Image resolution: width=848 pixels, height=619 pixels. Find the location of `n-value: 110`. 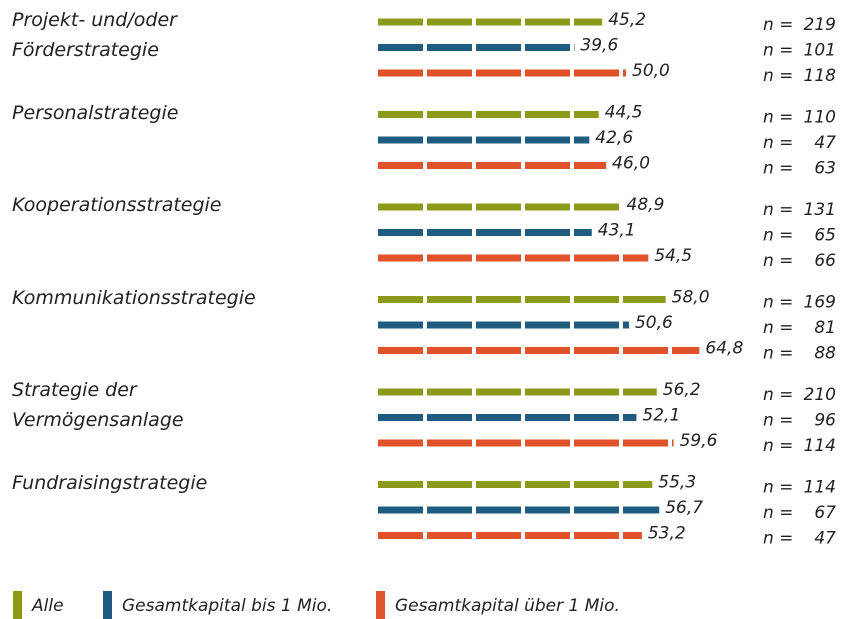

n-value: 110 is located at coordinates (820, 118).